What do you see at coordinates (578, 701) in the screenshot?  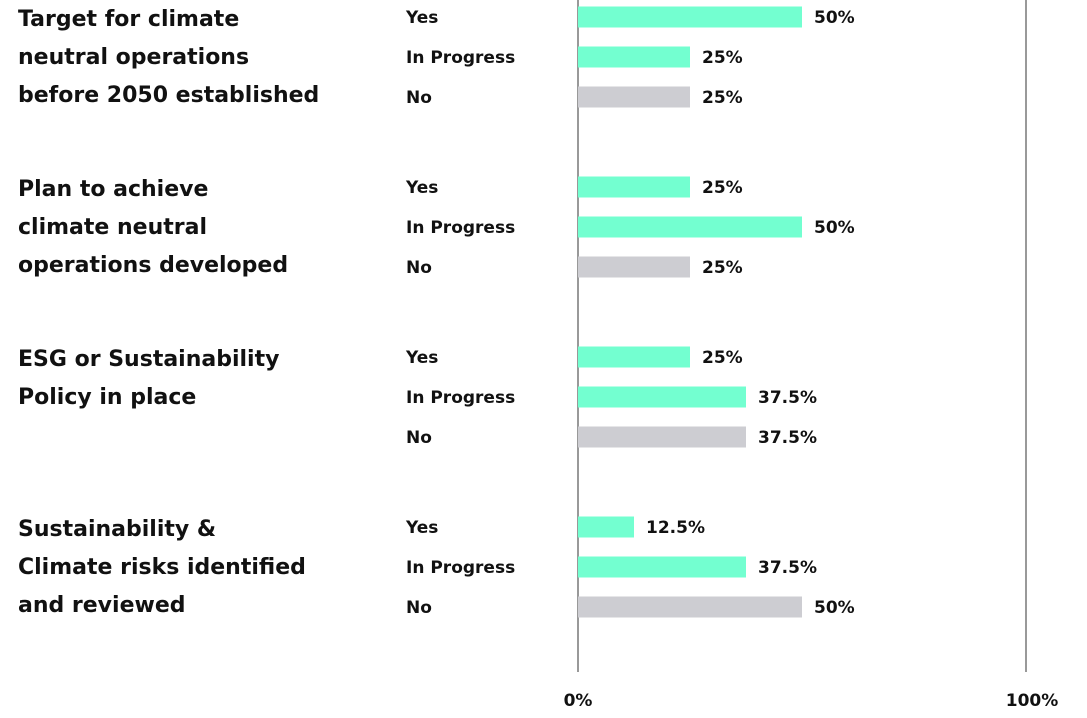 I see `x-tick-label: 0%` at bounding box center [578, 701].